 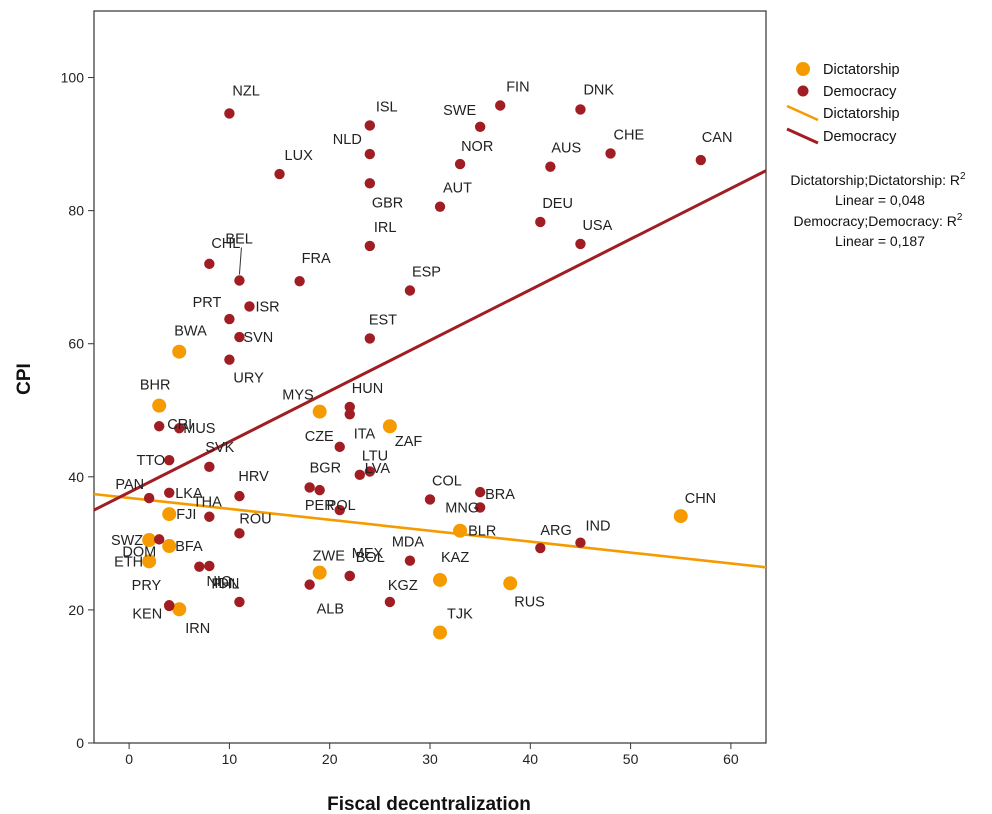 I want to click on point-label-svk: SVK, so click(x=219, y=448).